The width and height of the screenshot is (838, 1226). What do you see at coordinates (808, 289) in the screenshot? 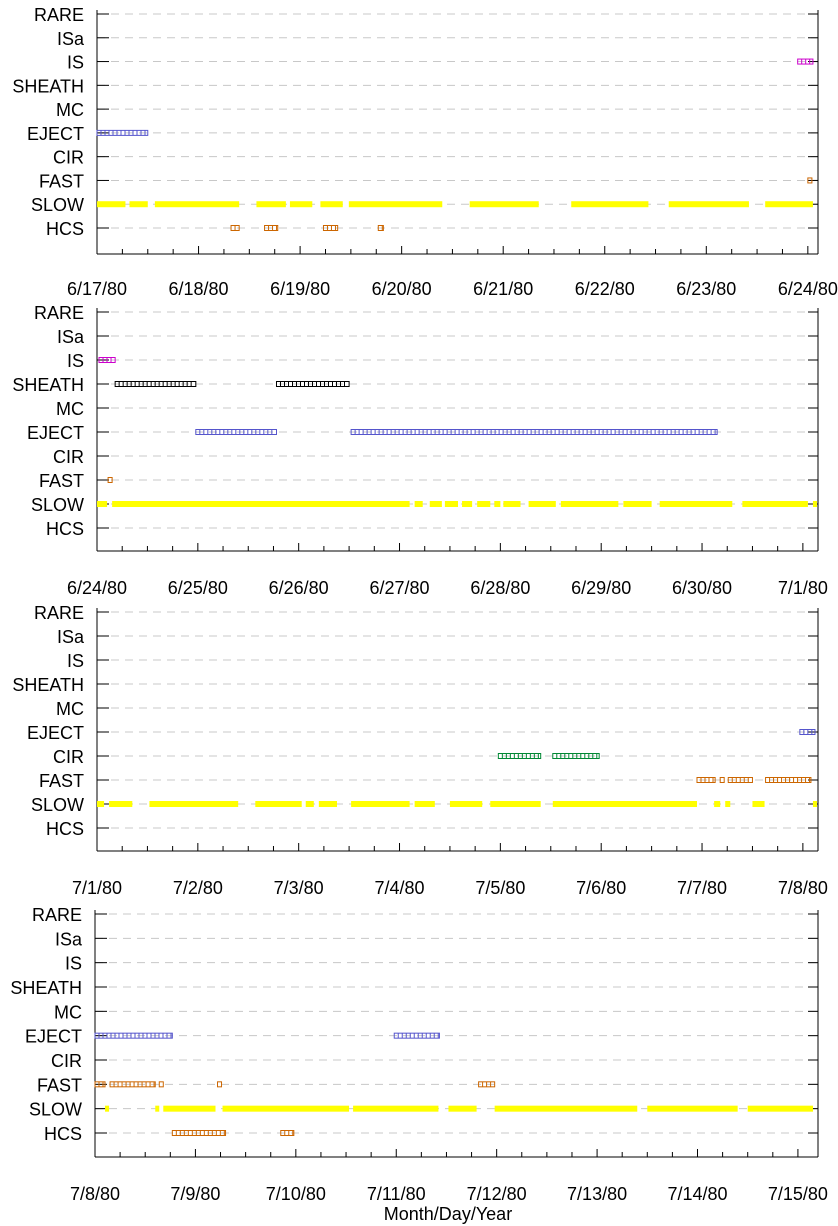
I see `x-tick-label: 6/24/80` at bounding box center [808, 289].